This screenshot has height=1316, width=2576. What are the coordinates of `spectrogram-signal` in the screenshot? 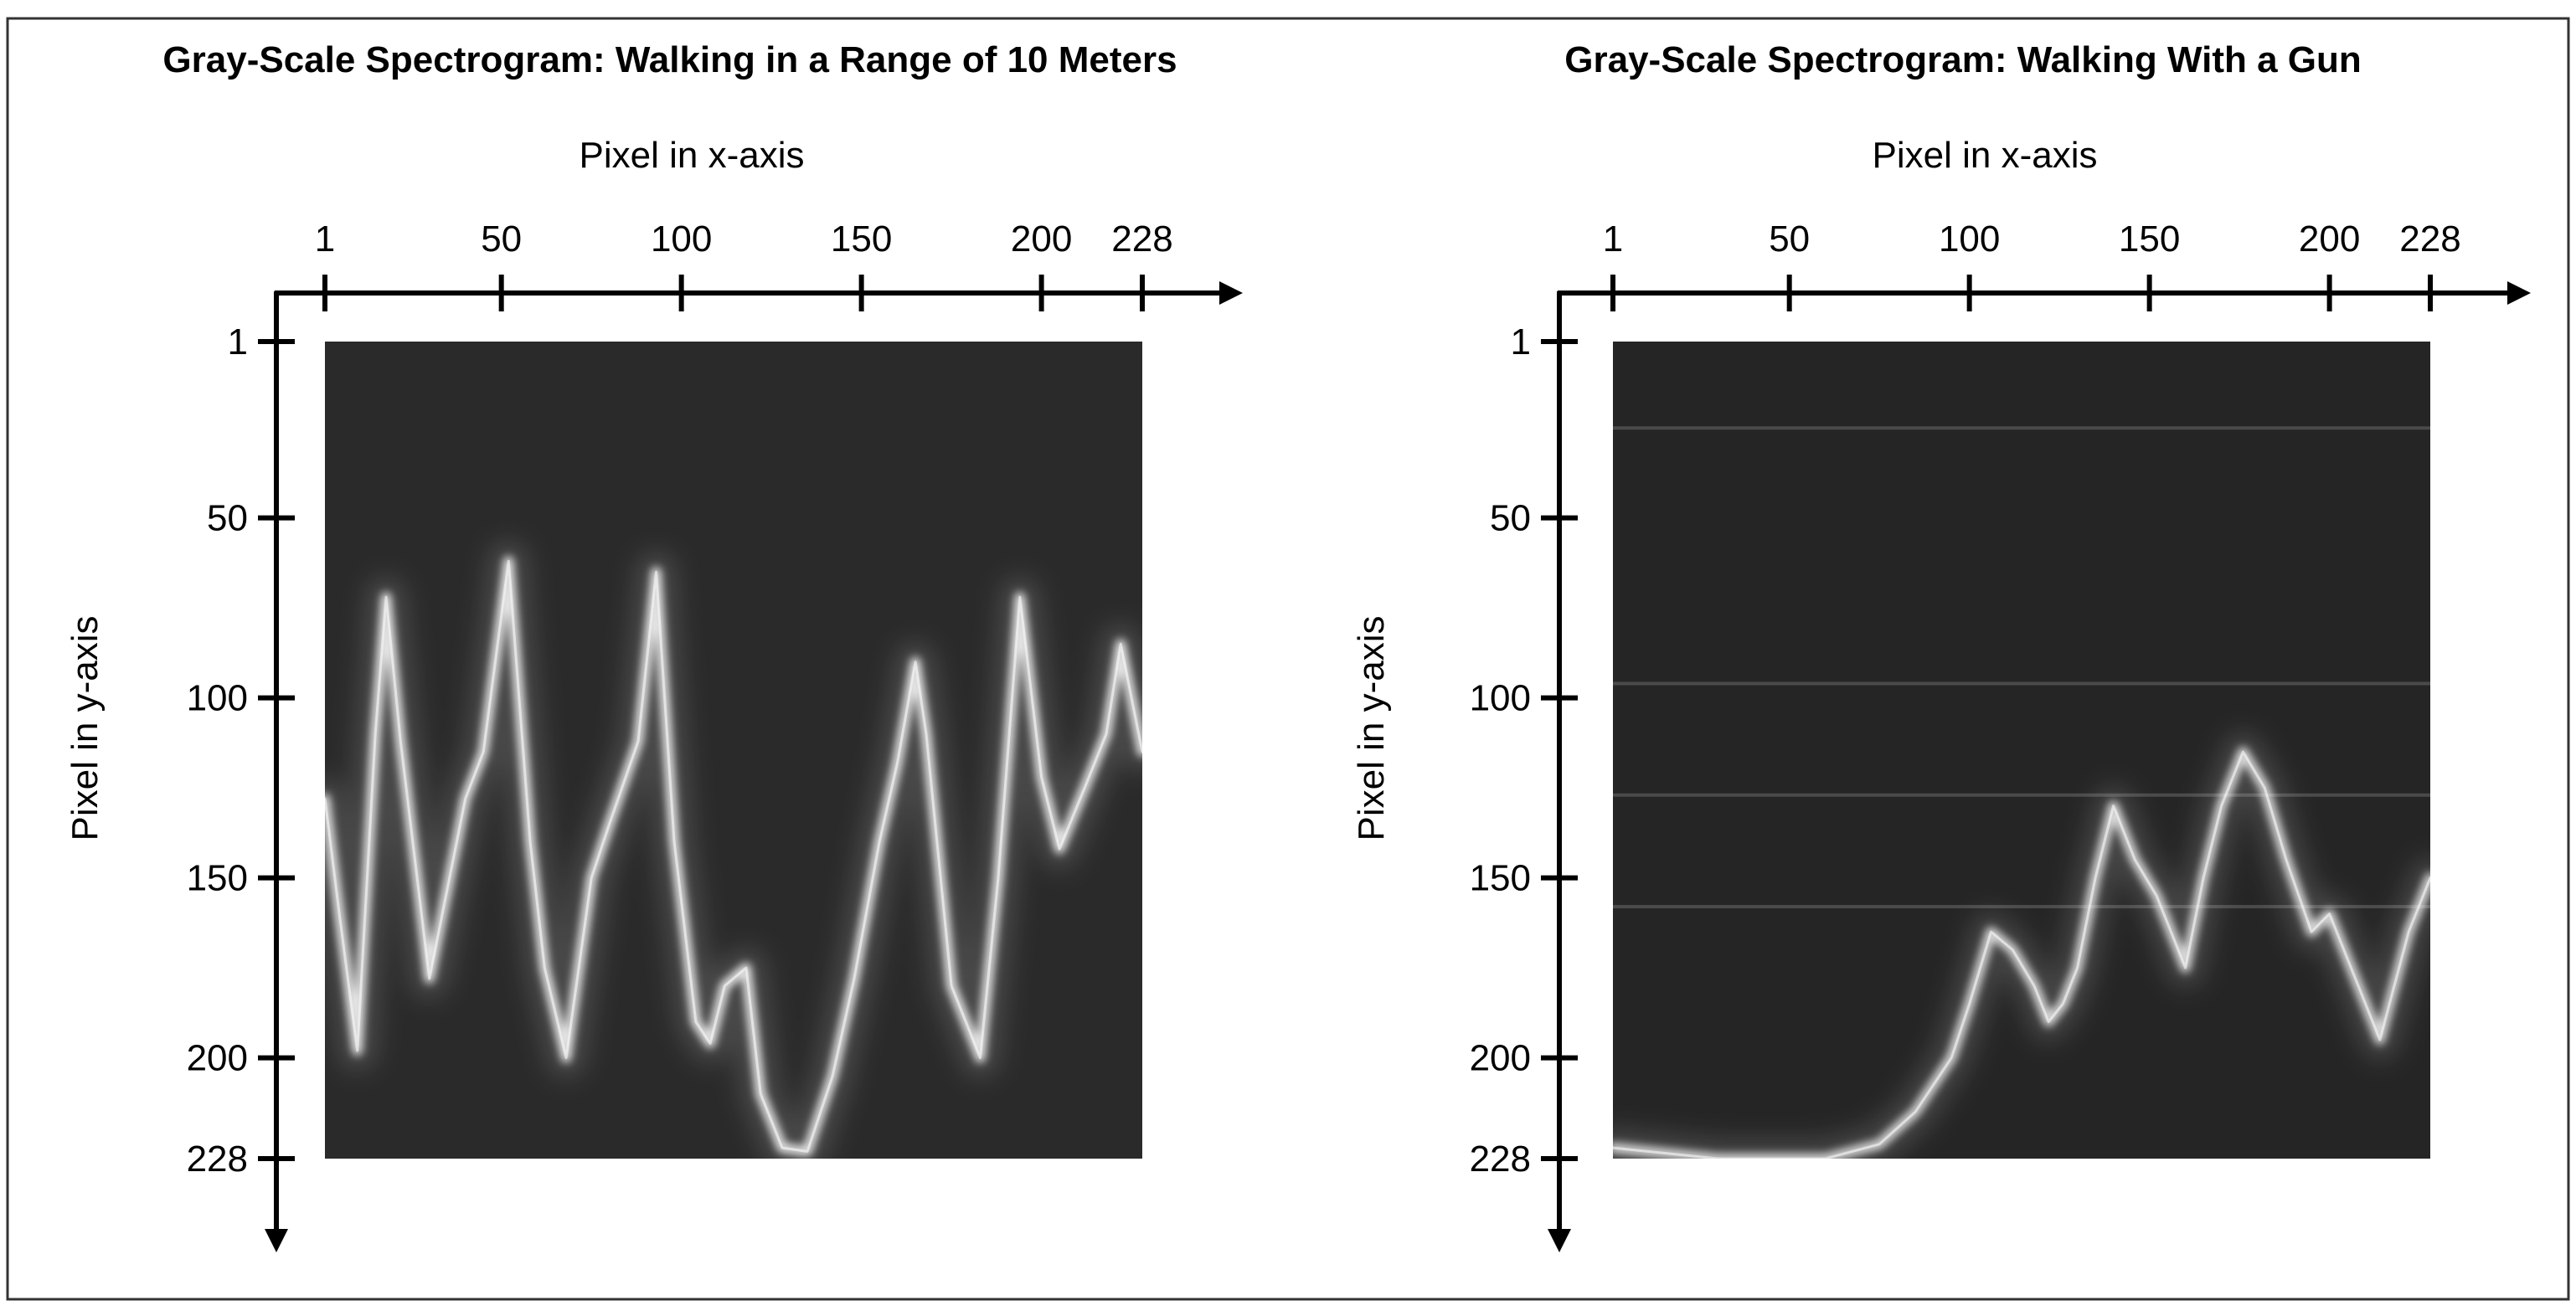 It's located at (733, 850).